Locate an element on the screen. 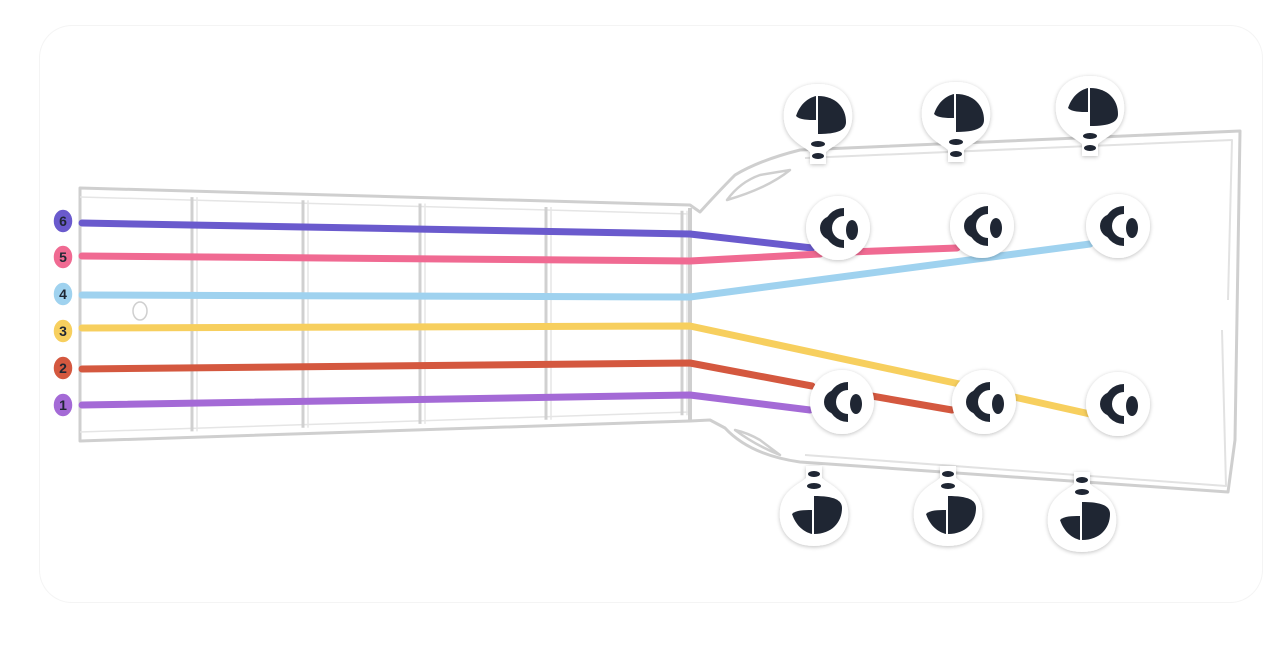  tuning-posts is located at coordinates (978, 315).